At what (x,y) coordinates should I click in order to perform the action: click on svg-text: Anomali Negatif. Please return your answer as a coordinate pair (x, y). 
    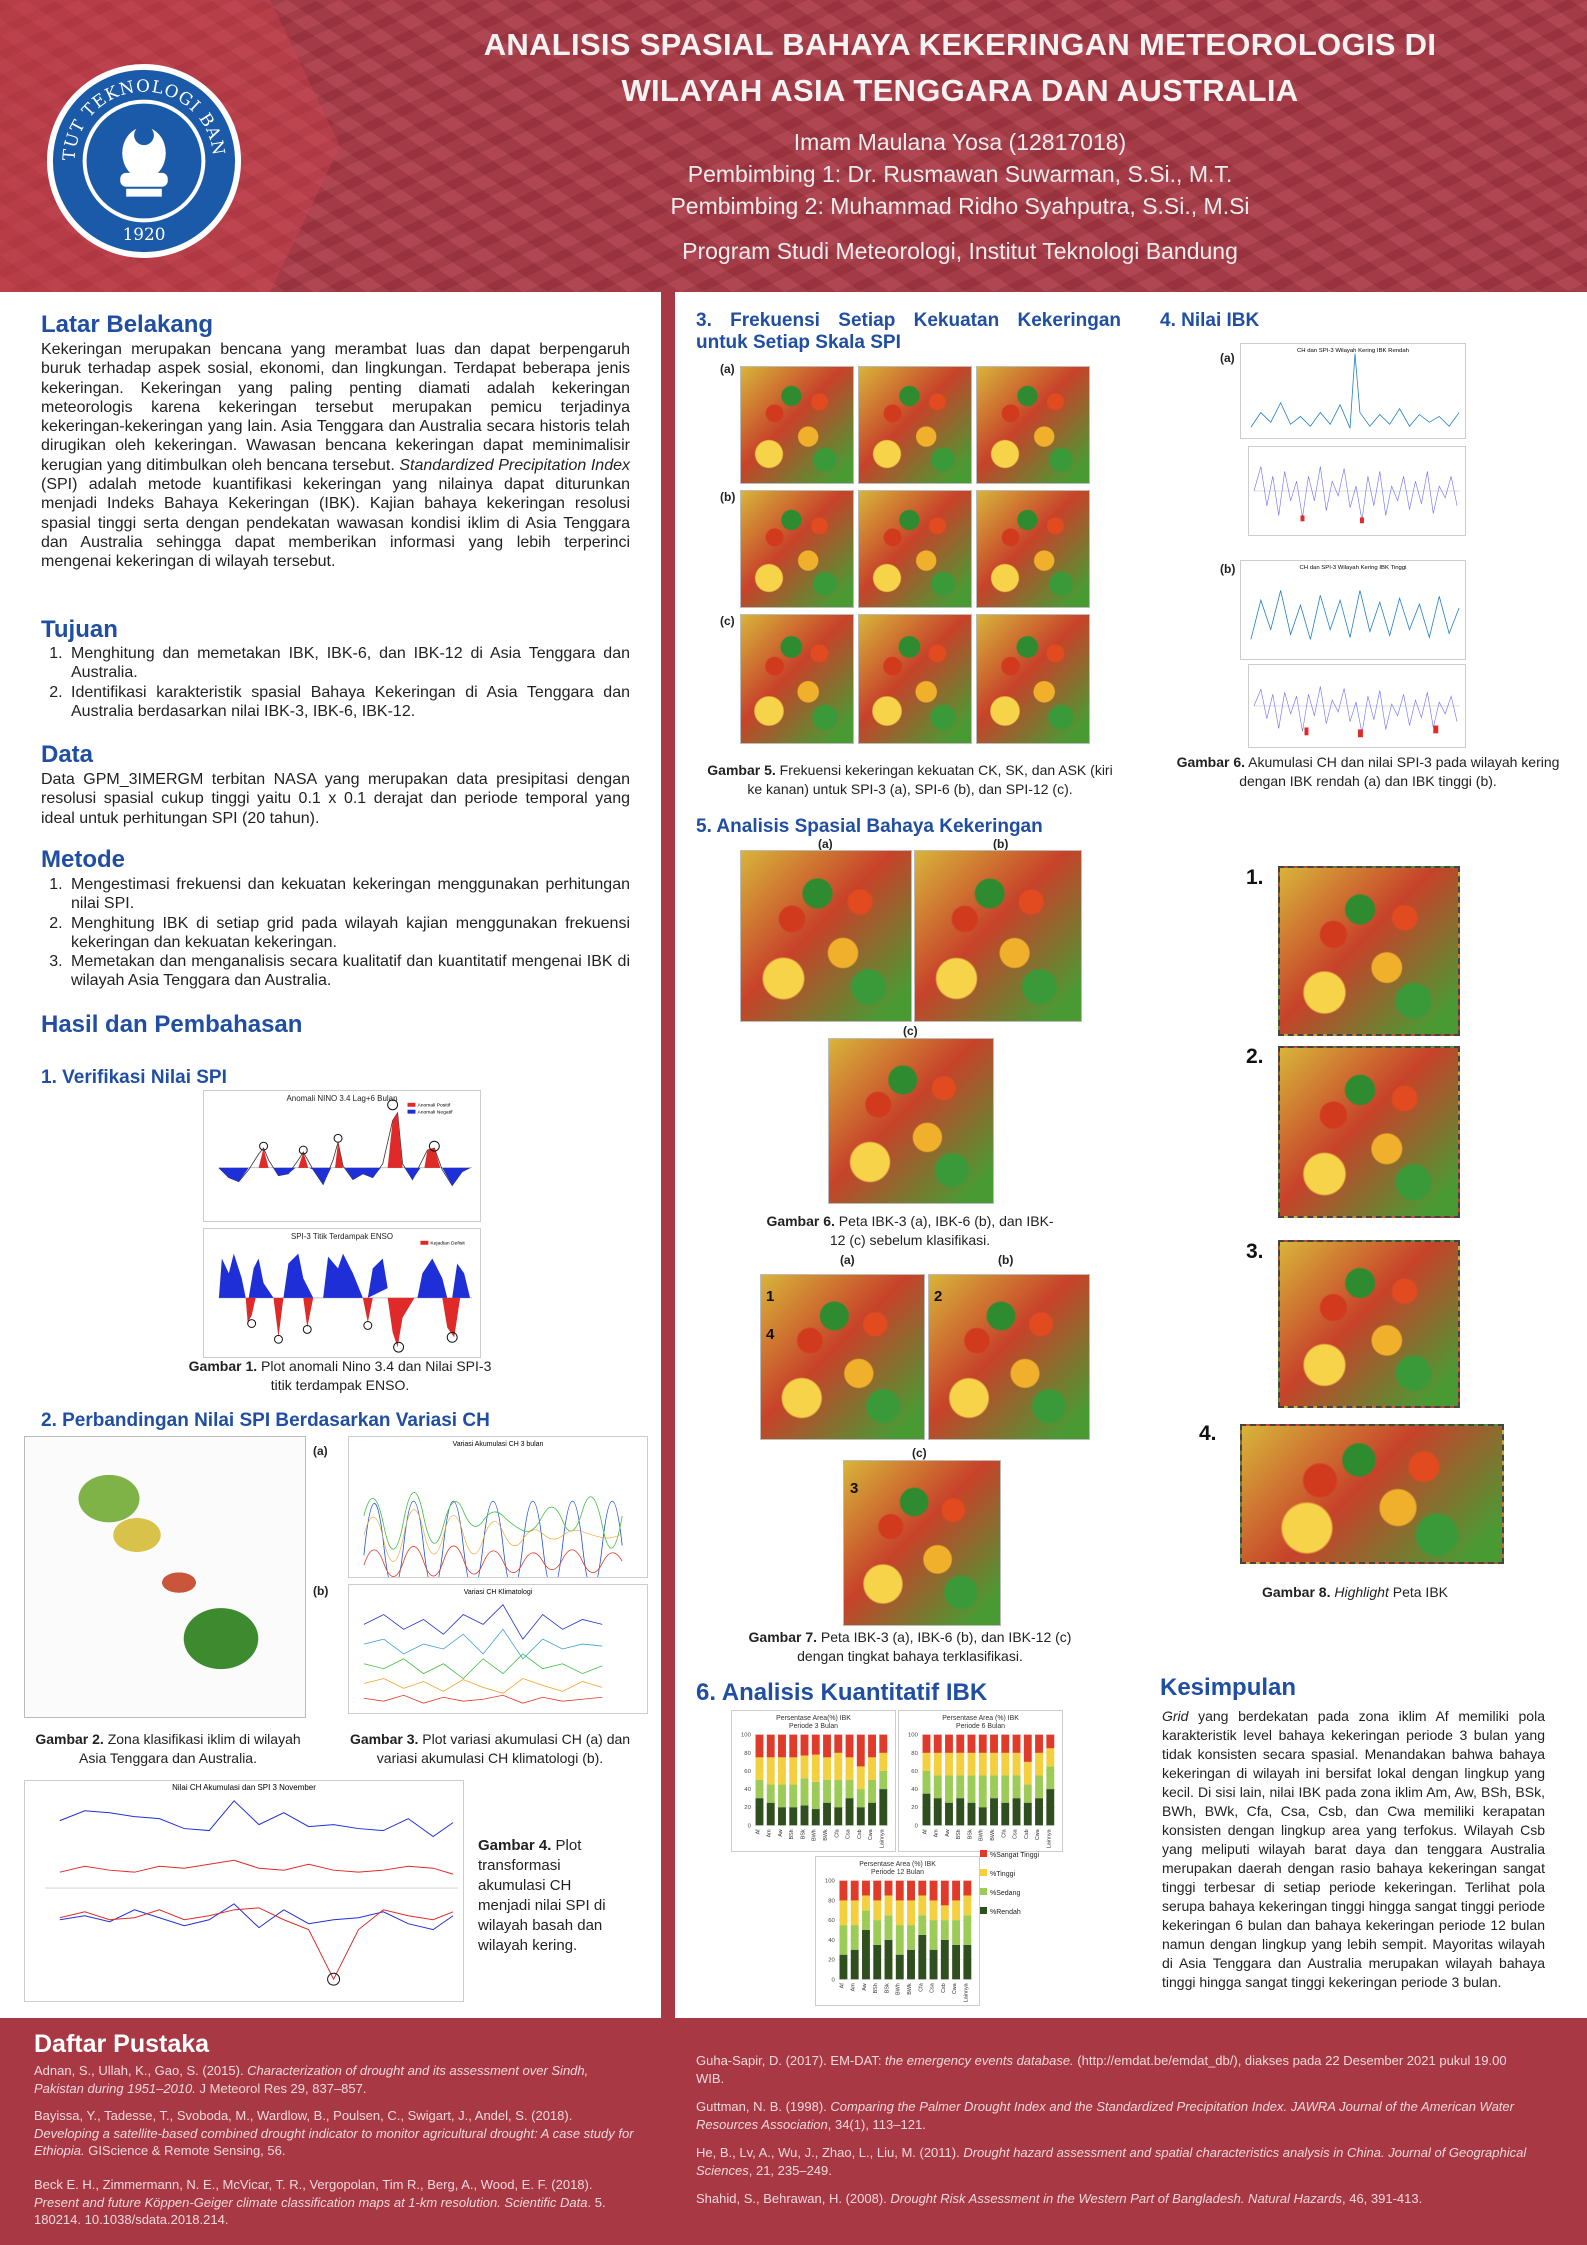
    Looking at the image, I should click on (435, 1113).